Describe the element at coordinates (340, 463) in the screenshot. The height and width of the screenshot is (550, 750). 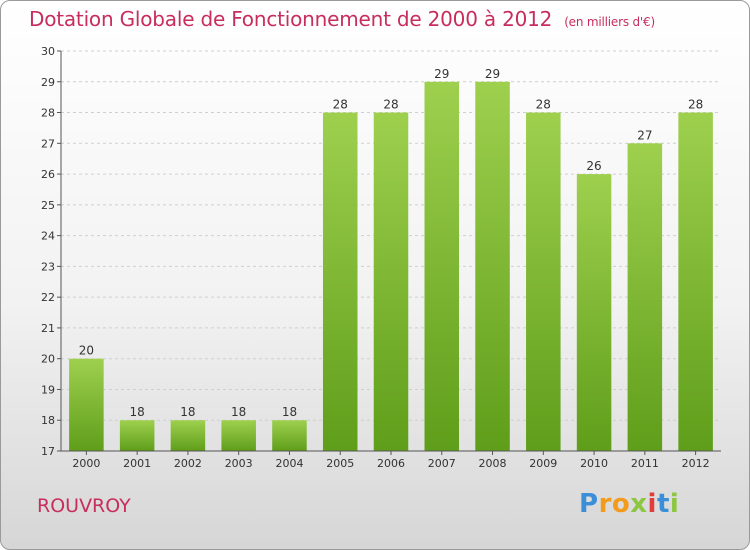
I see `x-tick-label: 2005` at that location.